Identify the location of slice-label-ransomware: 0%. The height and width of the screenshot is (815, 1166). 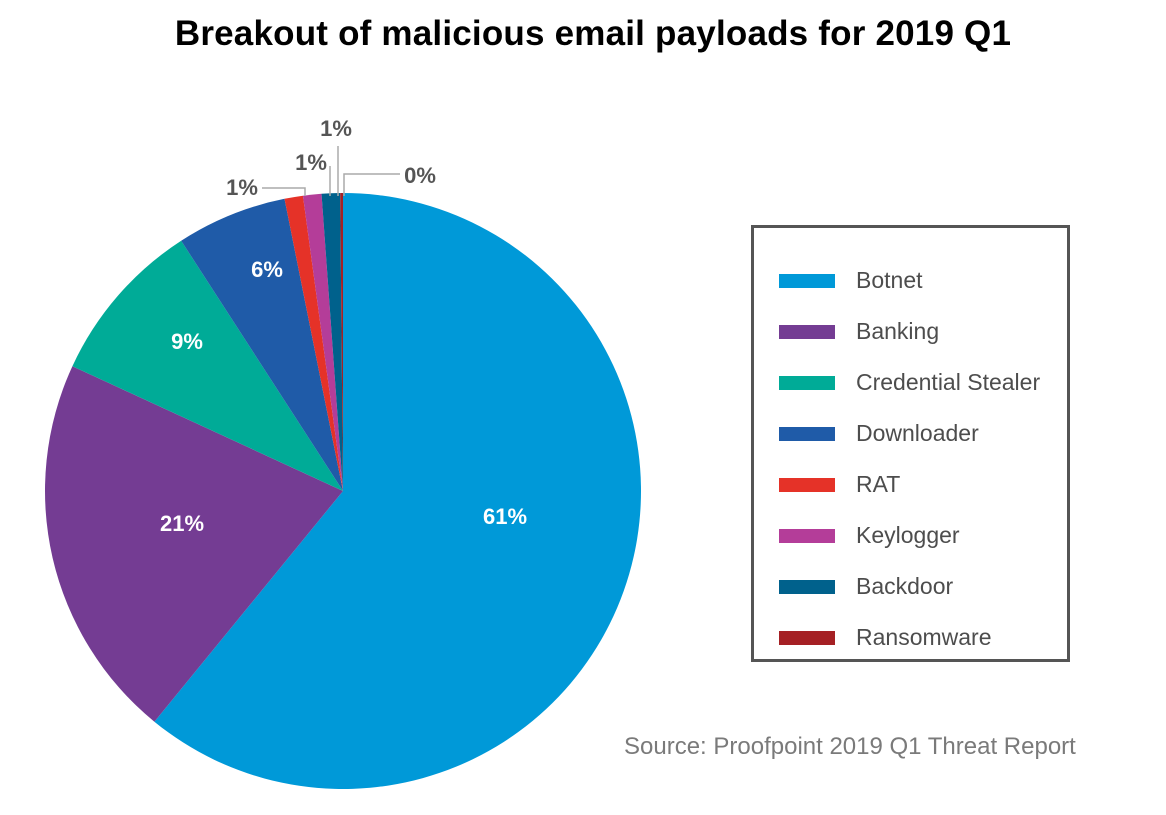
(420, 175).